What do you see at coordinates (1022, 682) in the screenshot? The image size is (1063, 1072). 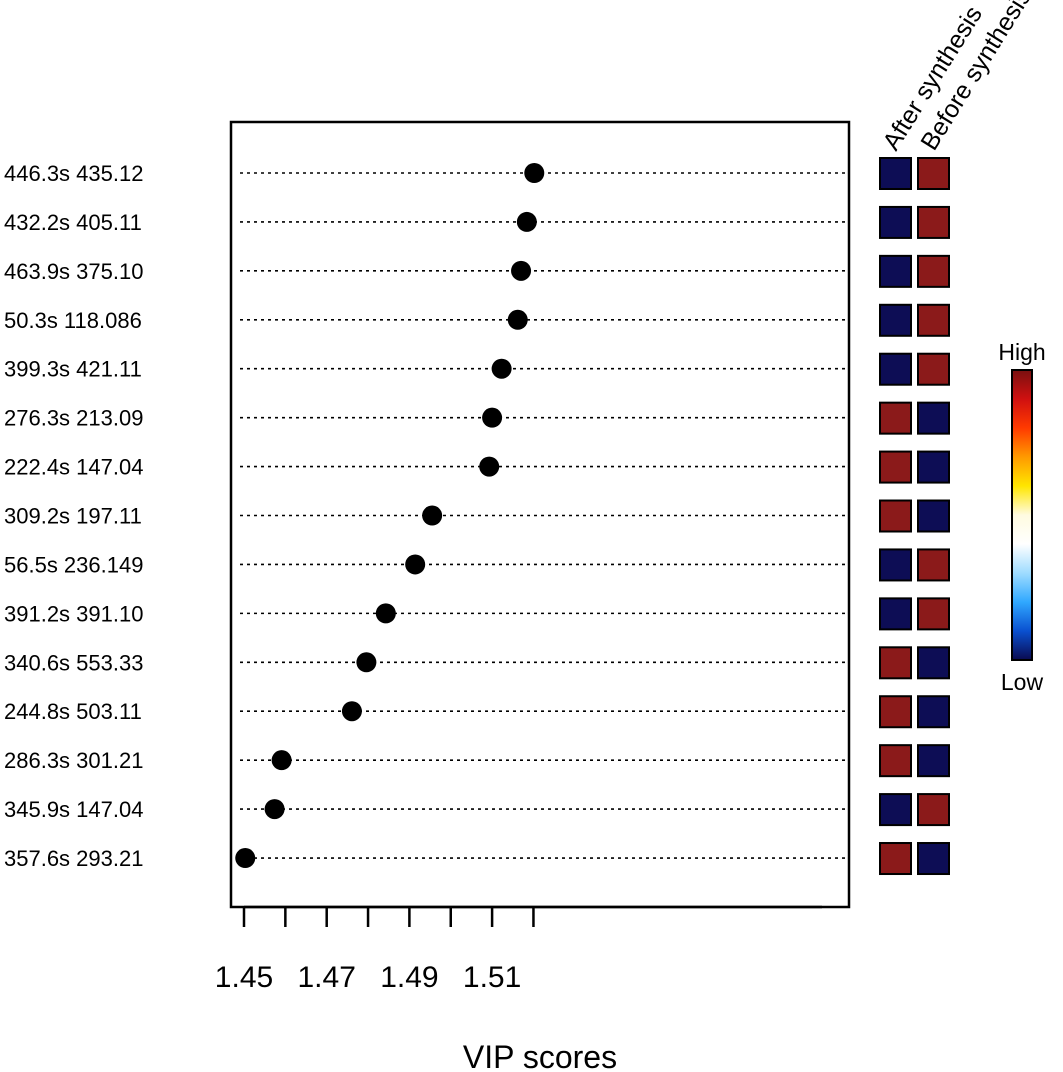 I see `color-legend-low-label: Low` at bounding box center [1022, 682].